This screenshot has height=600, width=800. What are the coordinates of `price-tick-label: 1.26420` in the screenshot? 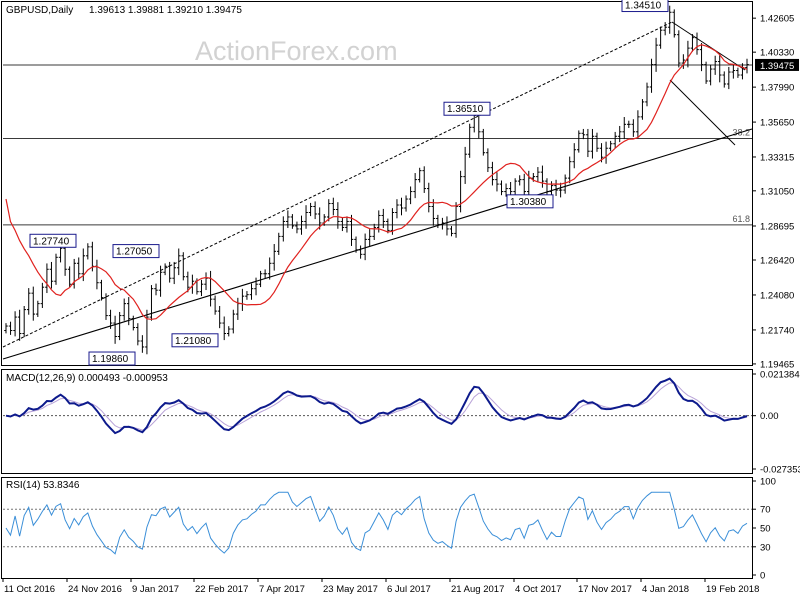 It's located at (777, 261).